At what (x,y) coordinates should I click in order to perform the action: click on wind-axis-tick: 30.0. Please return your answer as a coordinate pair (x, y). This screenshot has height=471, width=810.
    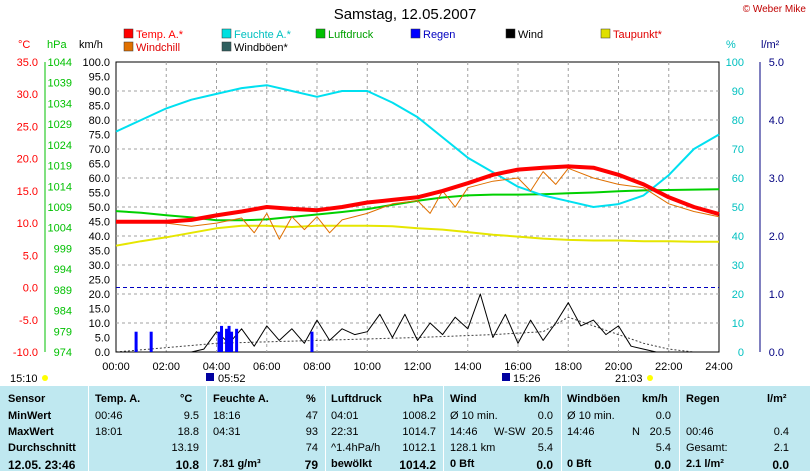
    Looking at the image, I should click on (99, 266).